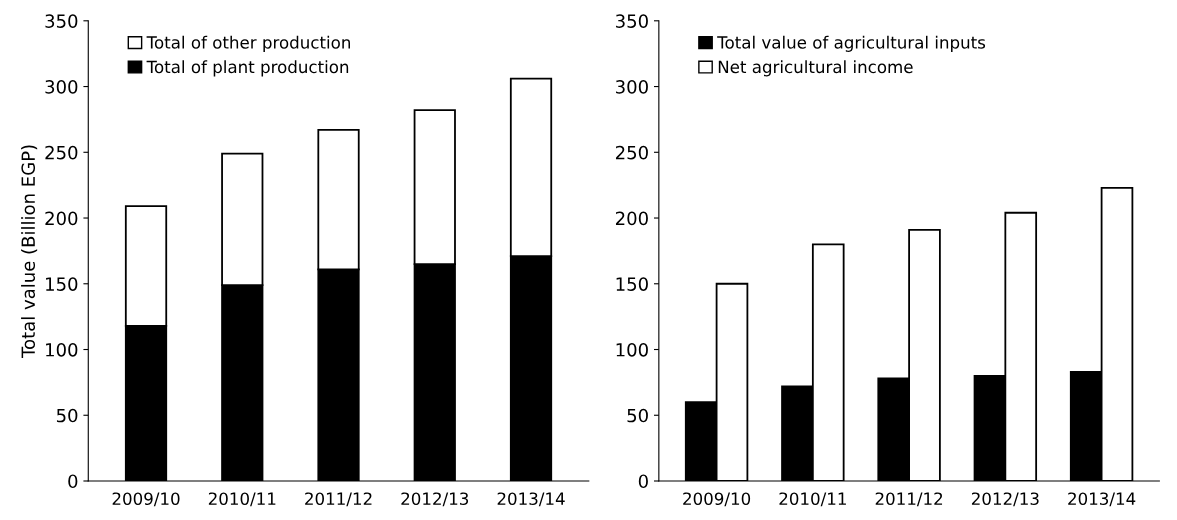 The width and height of the screenshot is (1177, 520). I want to click on legend-label: Total of other production, so click(248, 43).